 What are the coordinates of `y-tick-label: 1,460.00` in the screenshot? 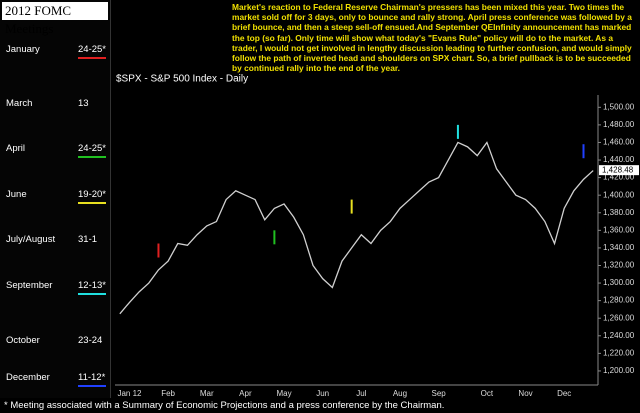 It's located at (619, 142).